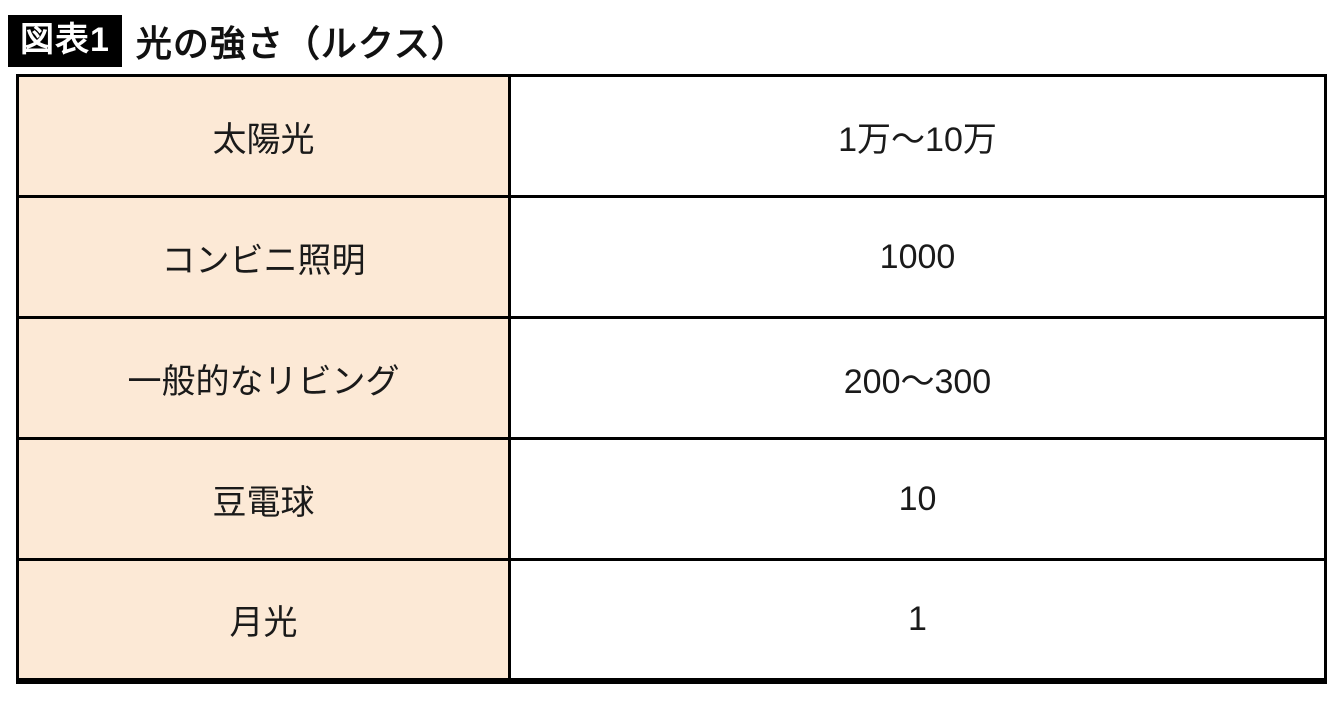 The width and height of the screenshot is (1340, 714). What do you see at coordinates (65, 41) in the screenshot?
I see `figure-badge: 図表1` at bounding box center [65, 41].